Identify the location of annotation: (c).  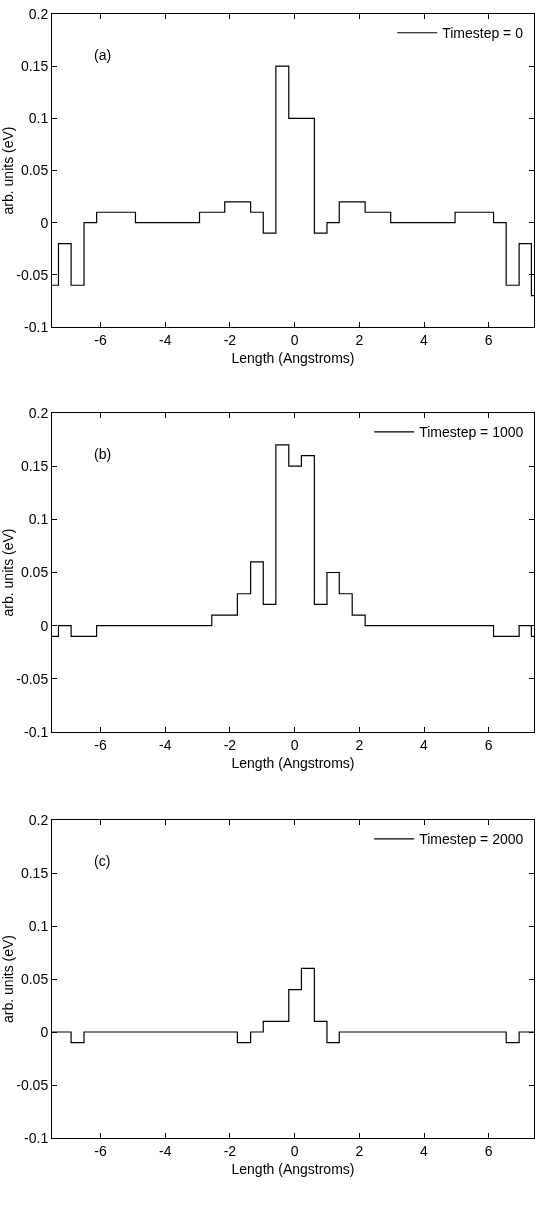
(102, 861).